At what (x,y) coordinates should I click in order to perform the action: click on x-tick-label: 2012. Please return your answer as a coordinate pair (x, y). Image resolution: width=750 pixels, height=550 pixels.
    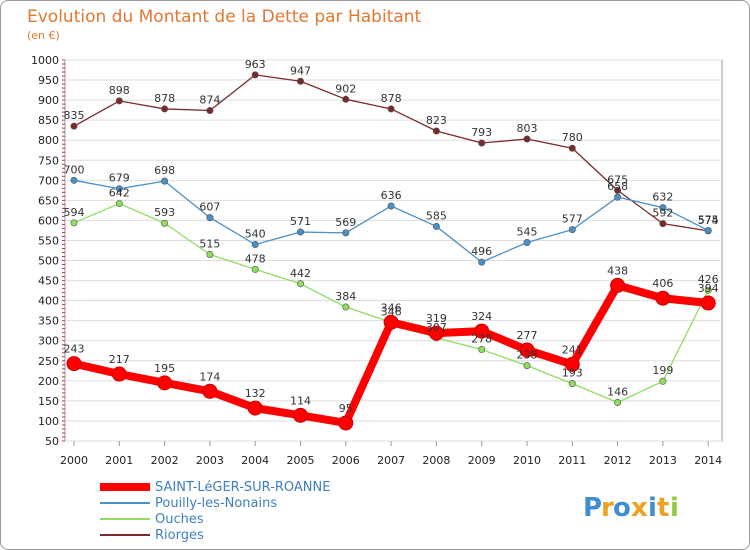
    Looking at the image, I should click on (618, 460).